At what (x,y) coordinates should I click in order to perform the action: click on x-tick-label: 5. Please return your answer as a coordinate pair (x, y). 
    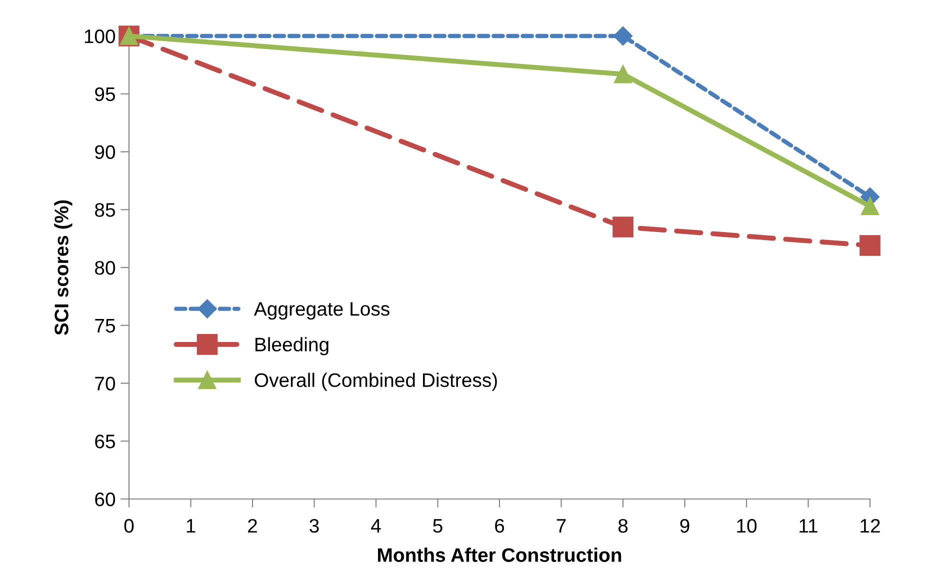
    Looking at the image, I should click on (437, 526).